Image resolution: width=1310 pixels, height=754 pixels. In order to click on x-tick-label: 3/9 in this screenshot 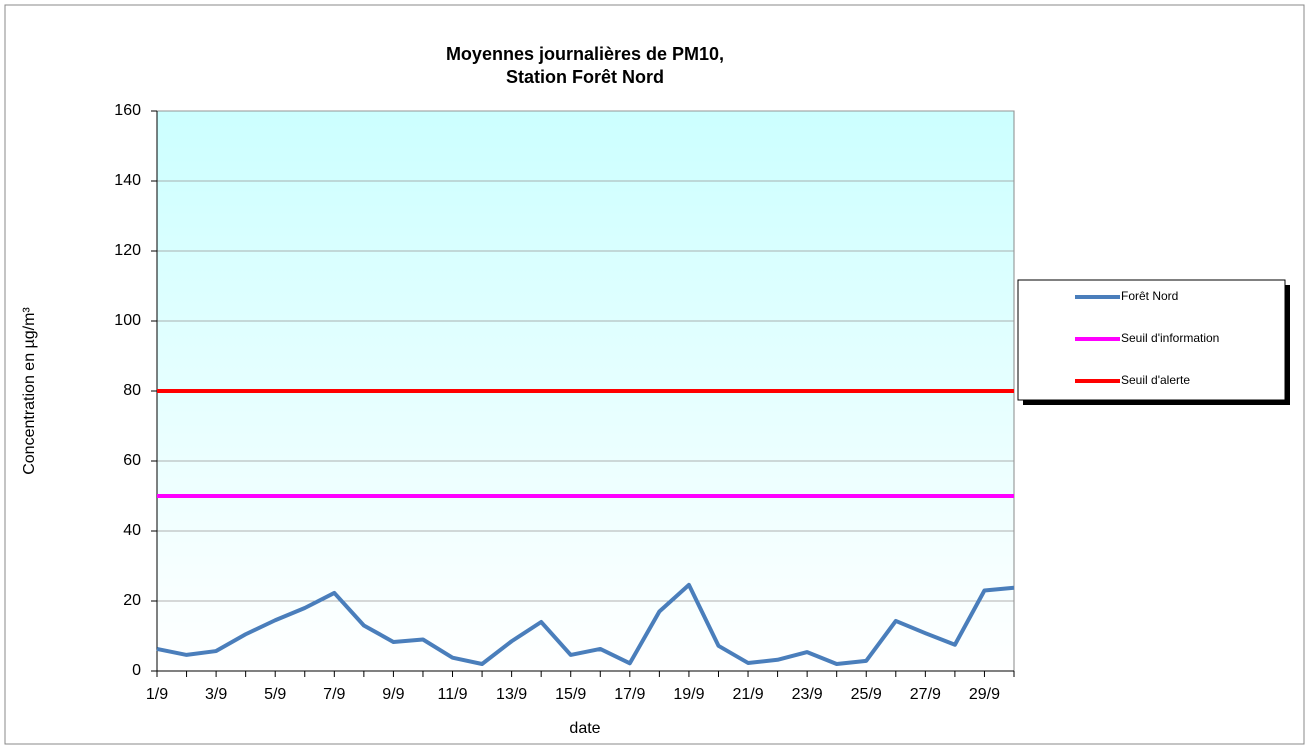, I will do `click(216, 694)`.